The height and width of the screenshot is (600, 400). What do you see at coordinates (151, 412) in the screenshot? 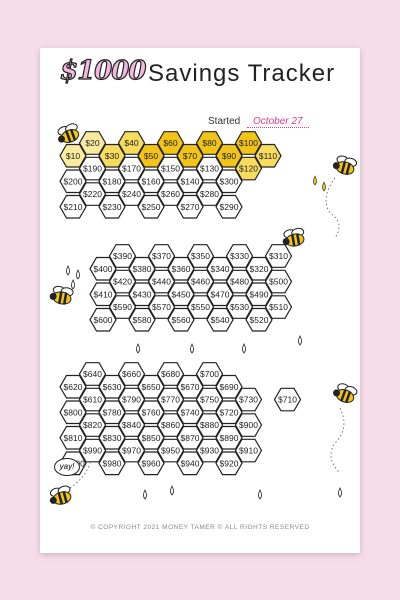
I see `savings-hex: $760` at bounding box center [151, 412].